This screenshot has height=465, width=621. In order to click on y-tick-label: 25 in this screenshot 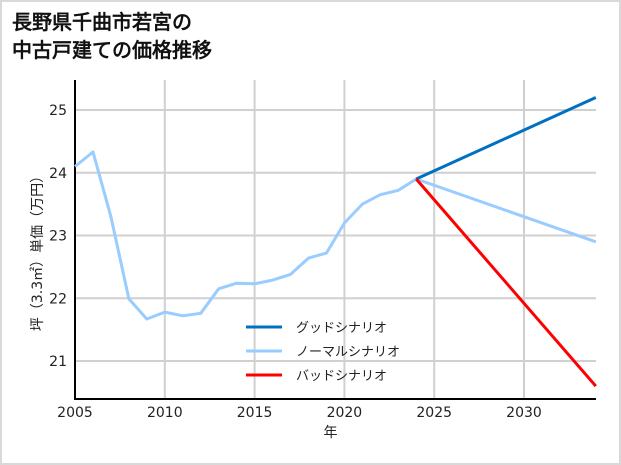, I will do `click(58, 111)`.